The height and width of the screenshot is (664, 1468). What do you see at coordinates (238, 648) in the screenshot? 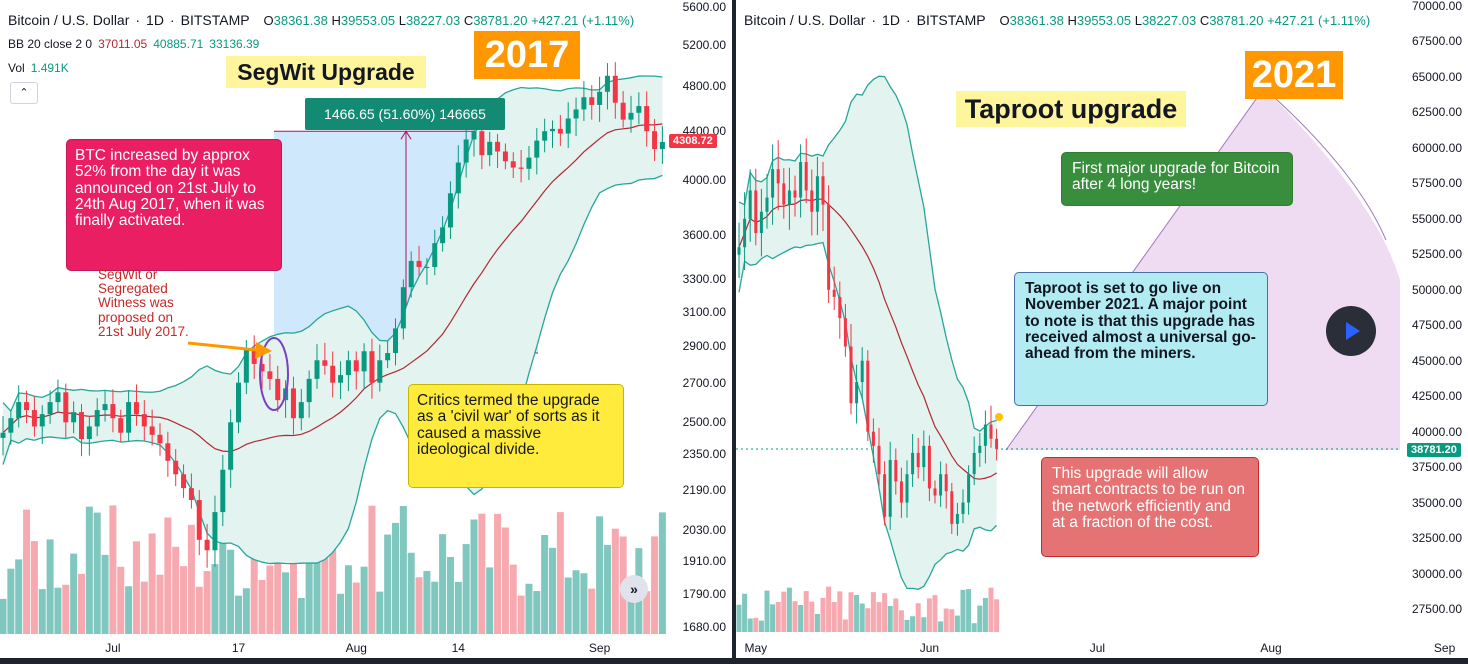
I see `time-tick-label: 17` at bounding box center [238, 648].